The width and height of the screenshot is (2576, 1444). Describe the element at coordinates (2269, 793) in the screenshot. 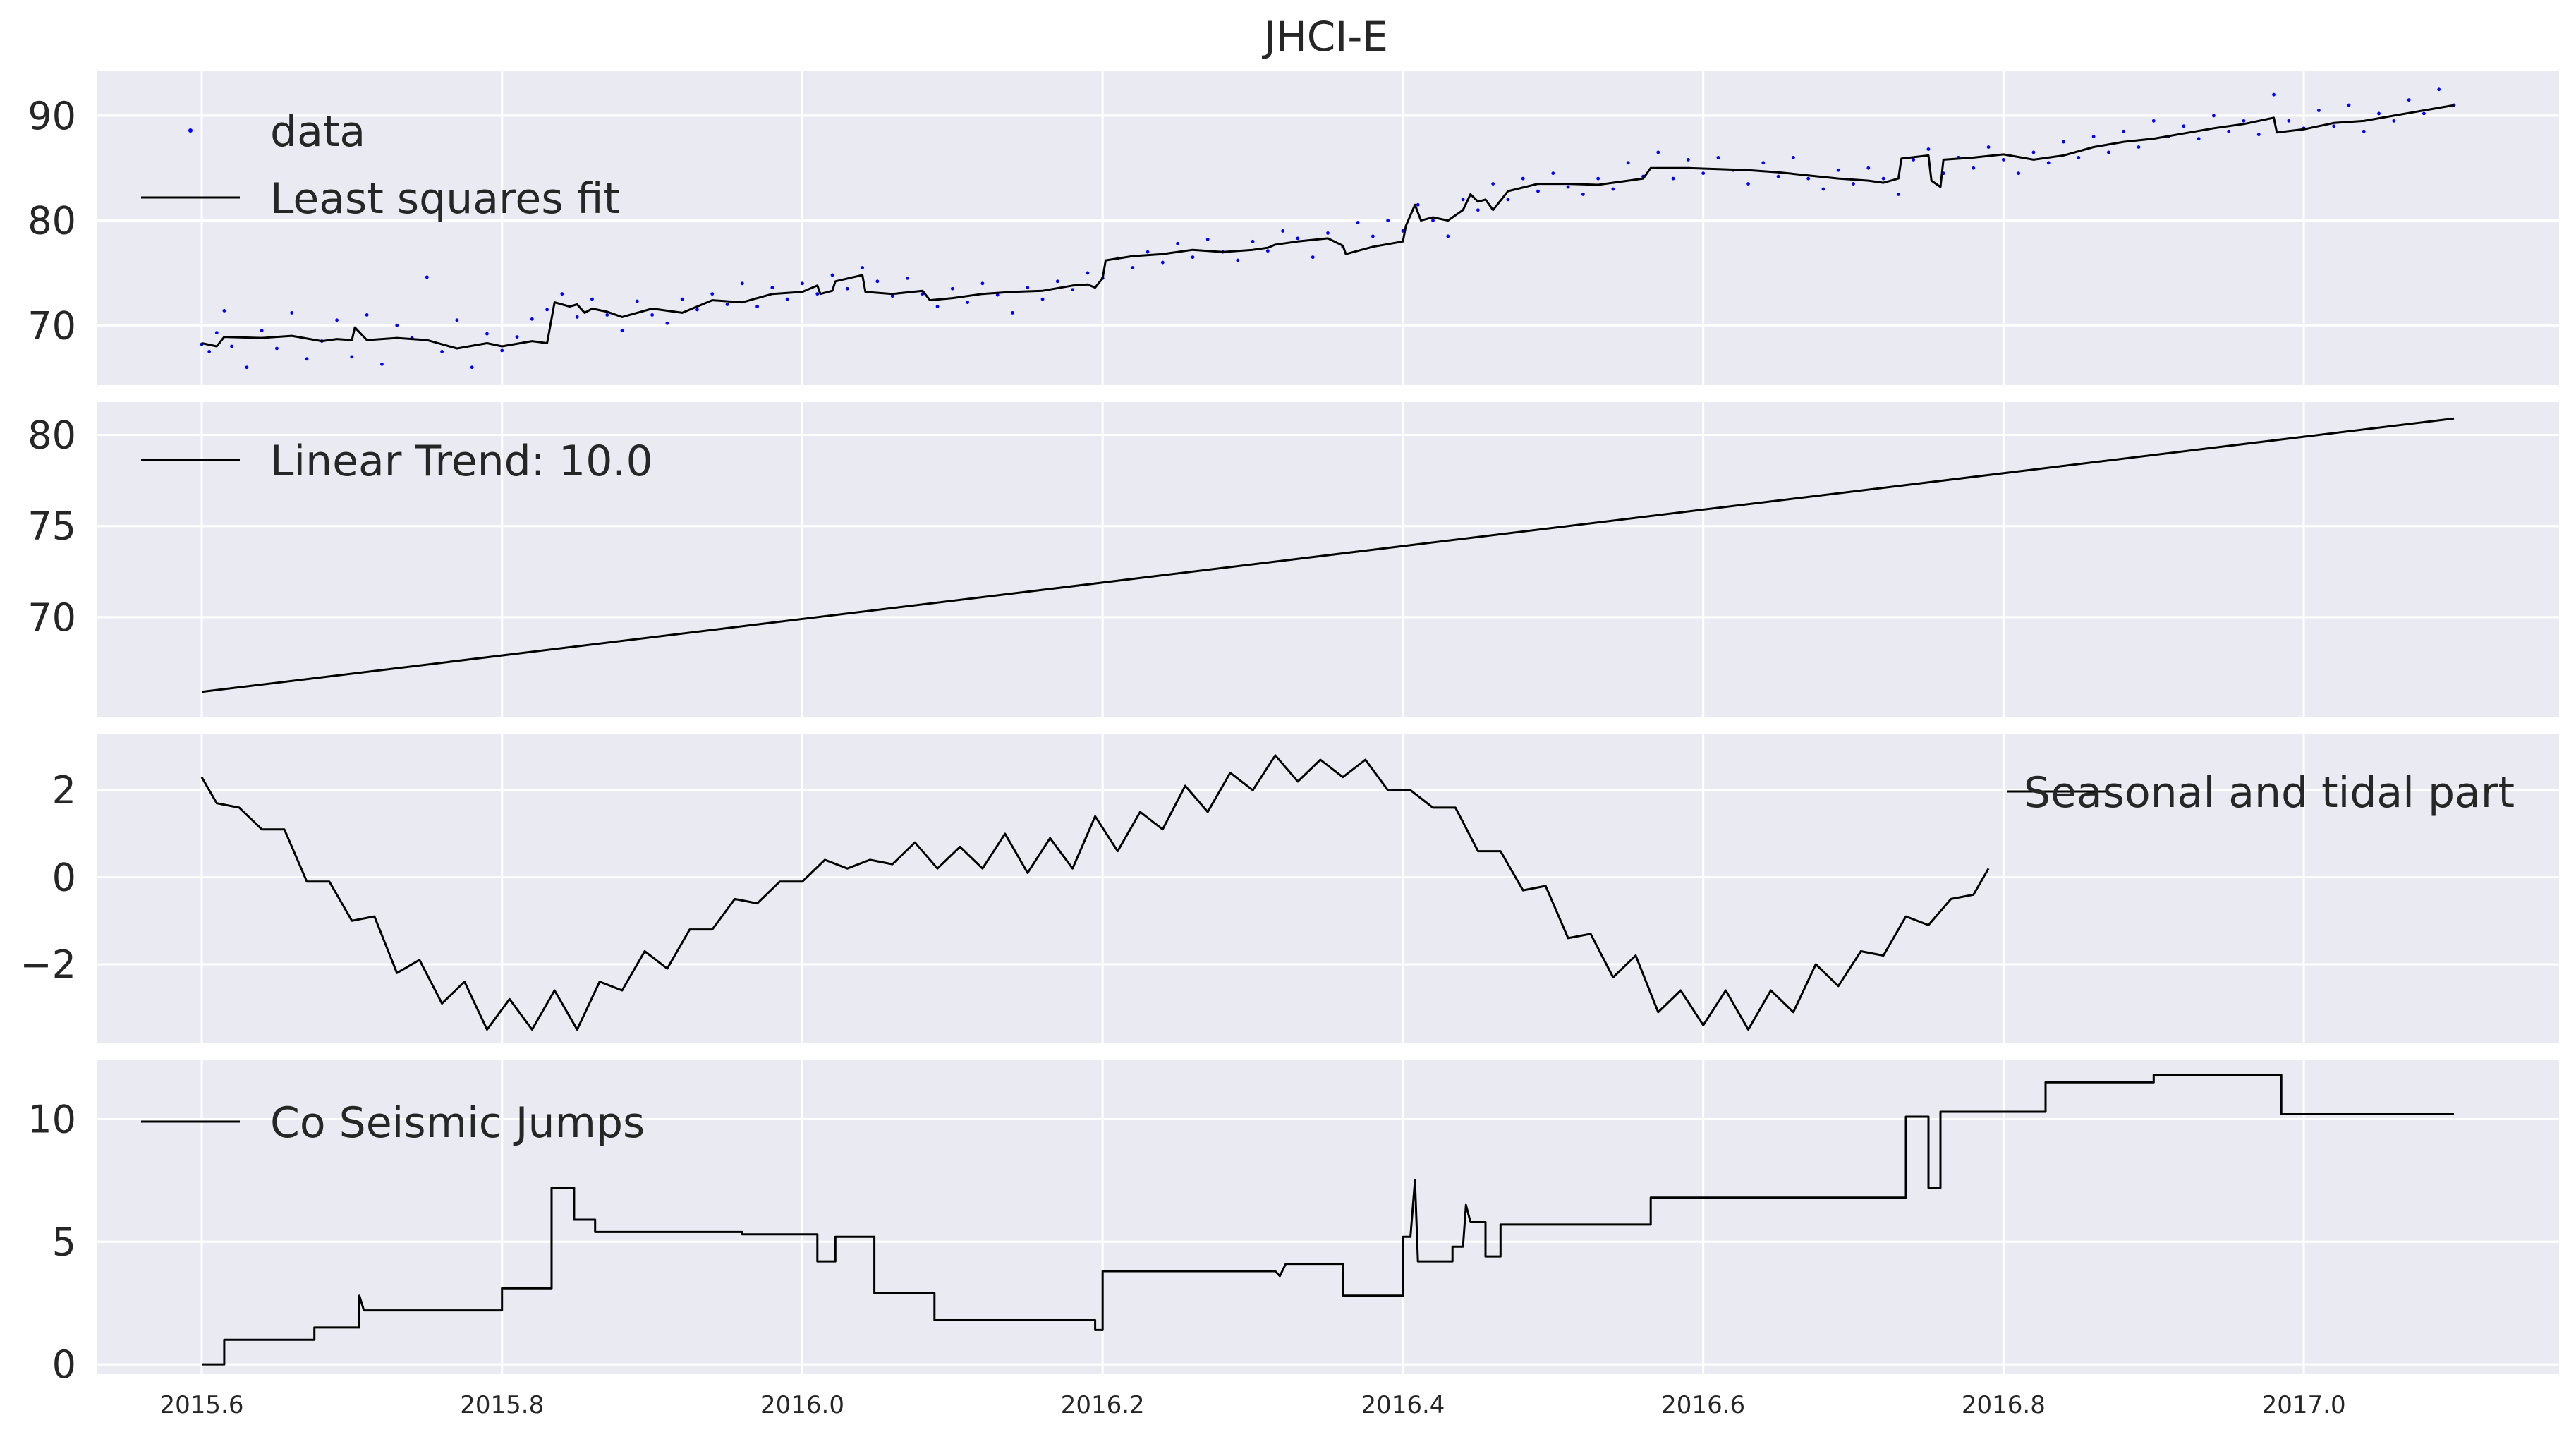

I see `legend-label: Seasonal and tidal part` at that location.